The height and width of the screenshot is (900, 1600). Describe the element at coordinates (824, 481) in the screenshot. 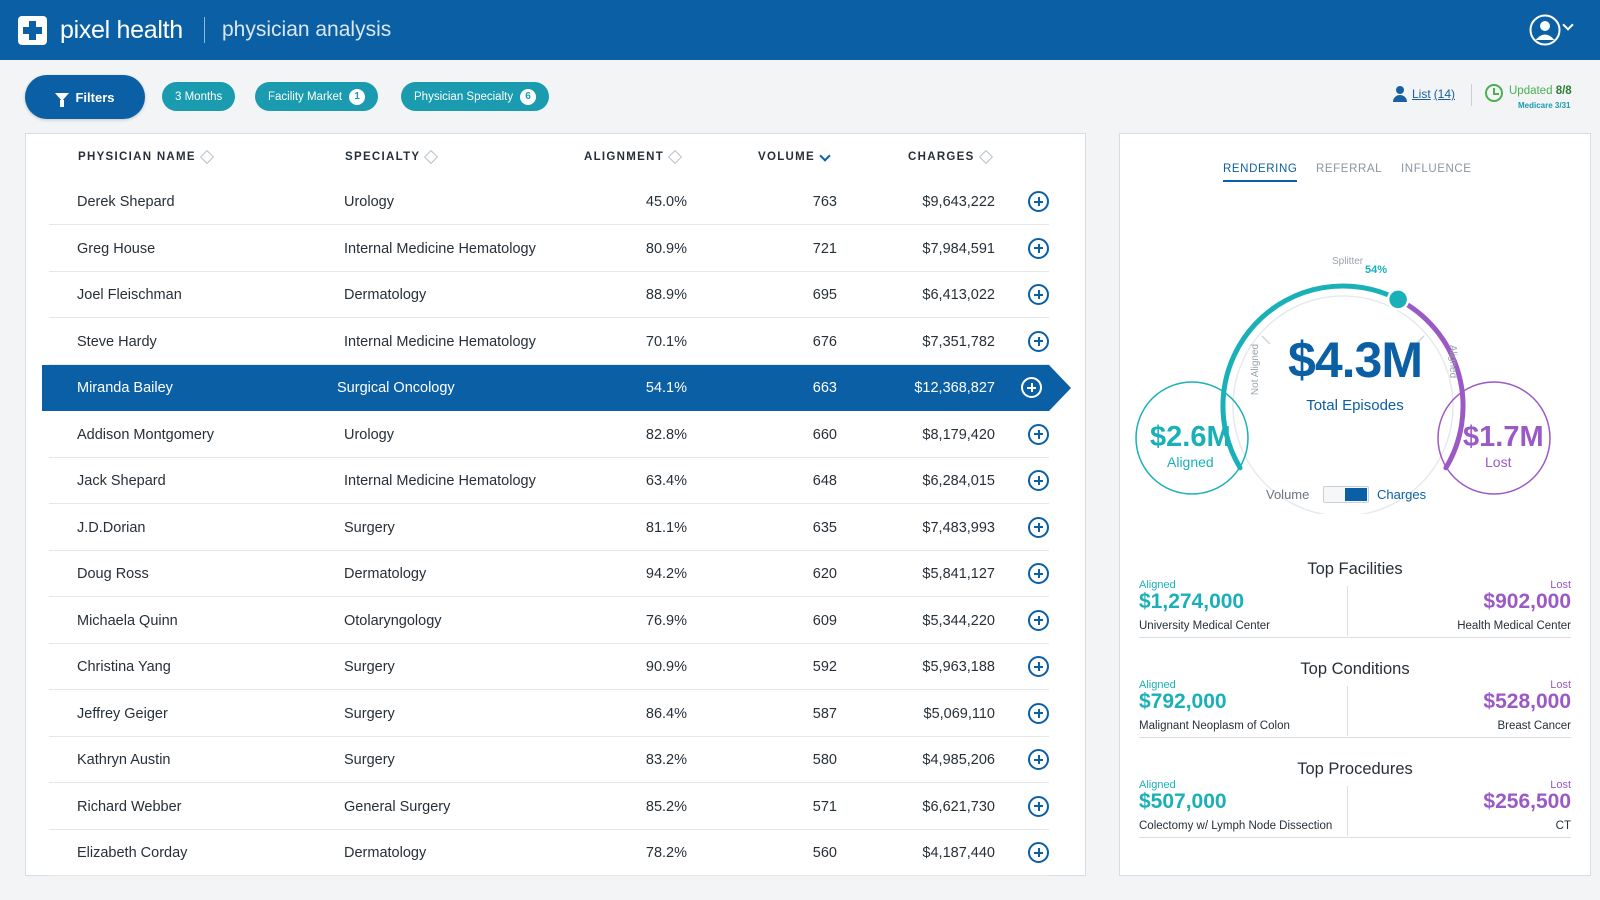

I see `volume-cell: 648` at that location.